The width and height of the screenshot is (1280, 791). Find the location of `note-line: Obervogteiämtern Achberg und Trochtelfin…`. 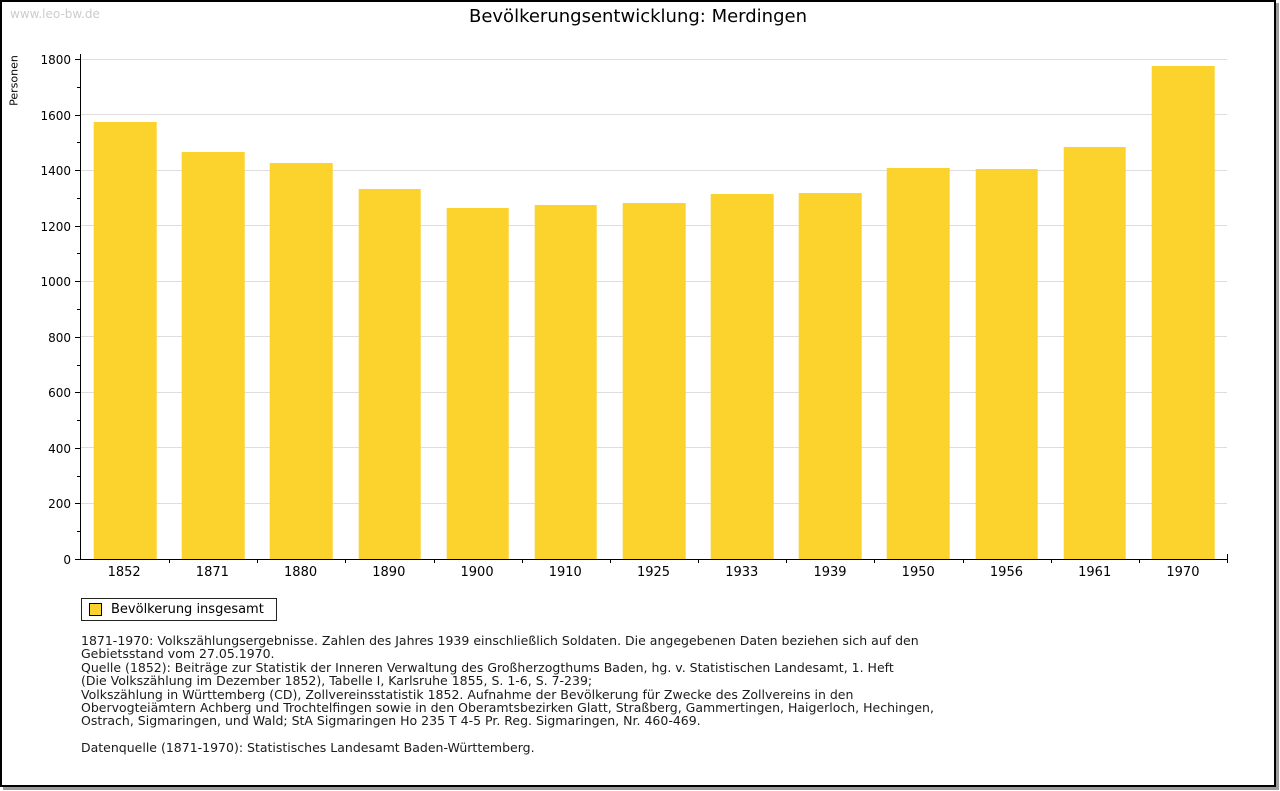

note-line: Obervogteiämtern Achberg und Trochtelfin… is located at coordinates (507, 708).